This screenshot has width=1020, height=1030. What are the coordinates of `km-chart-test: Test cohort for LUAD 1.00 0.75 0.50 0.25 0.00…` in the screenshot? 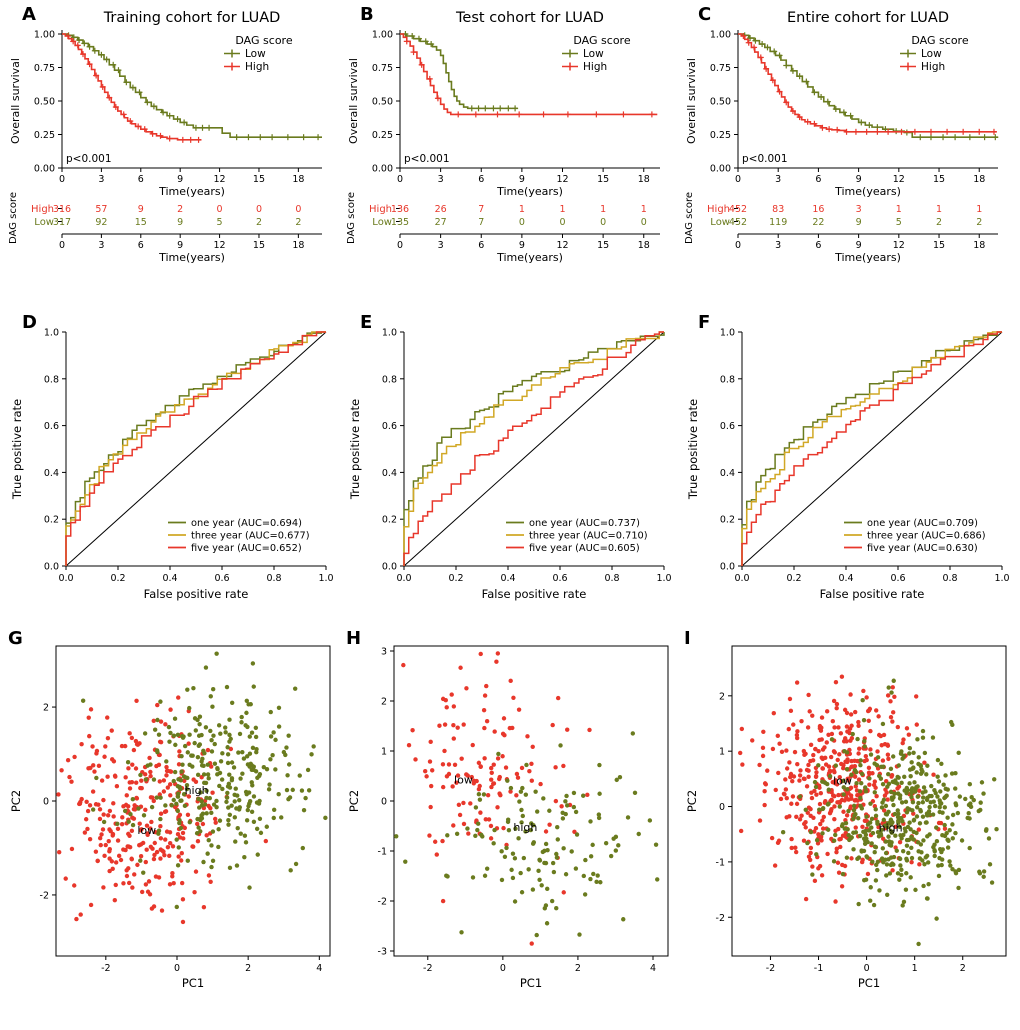 It's located at (503, 137).